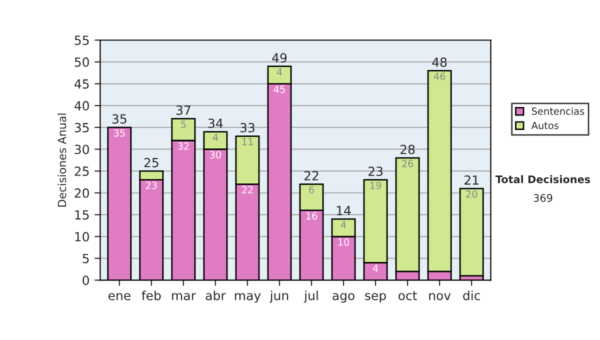  I want to click on x-tick-label: ene, so click(119, 296).